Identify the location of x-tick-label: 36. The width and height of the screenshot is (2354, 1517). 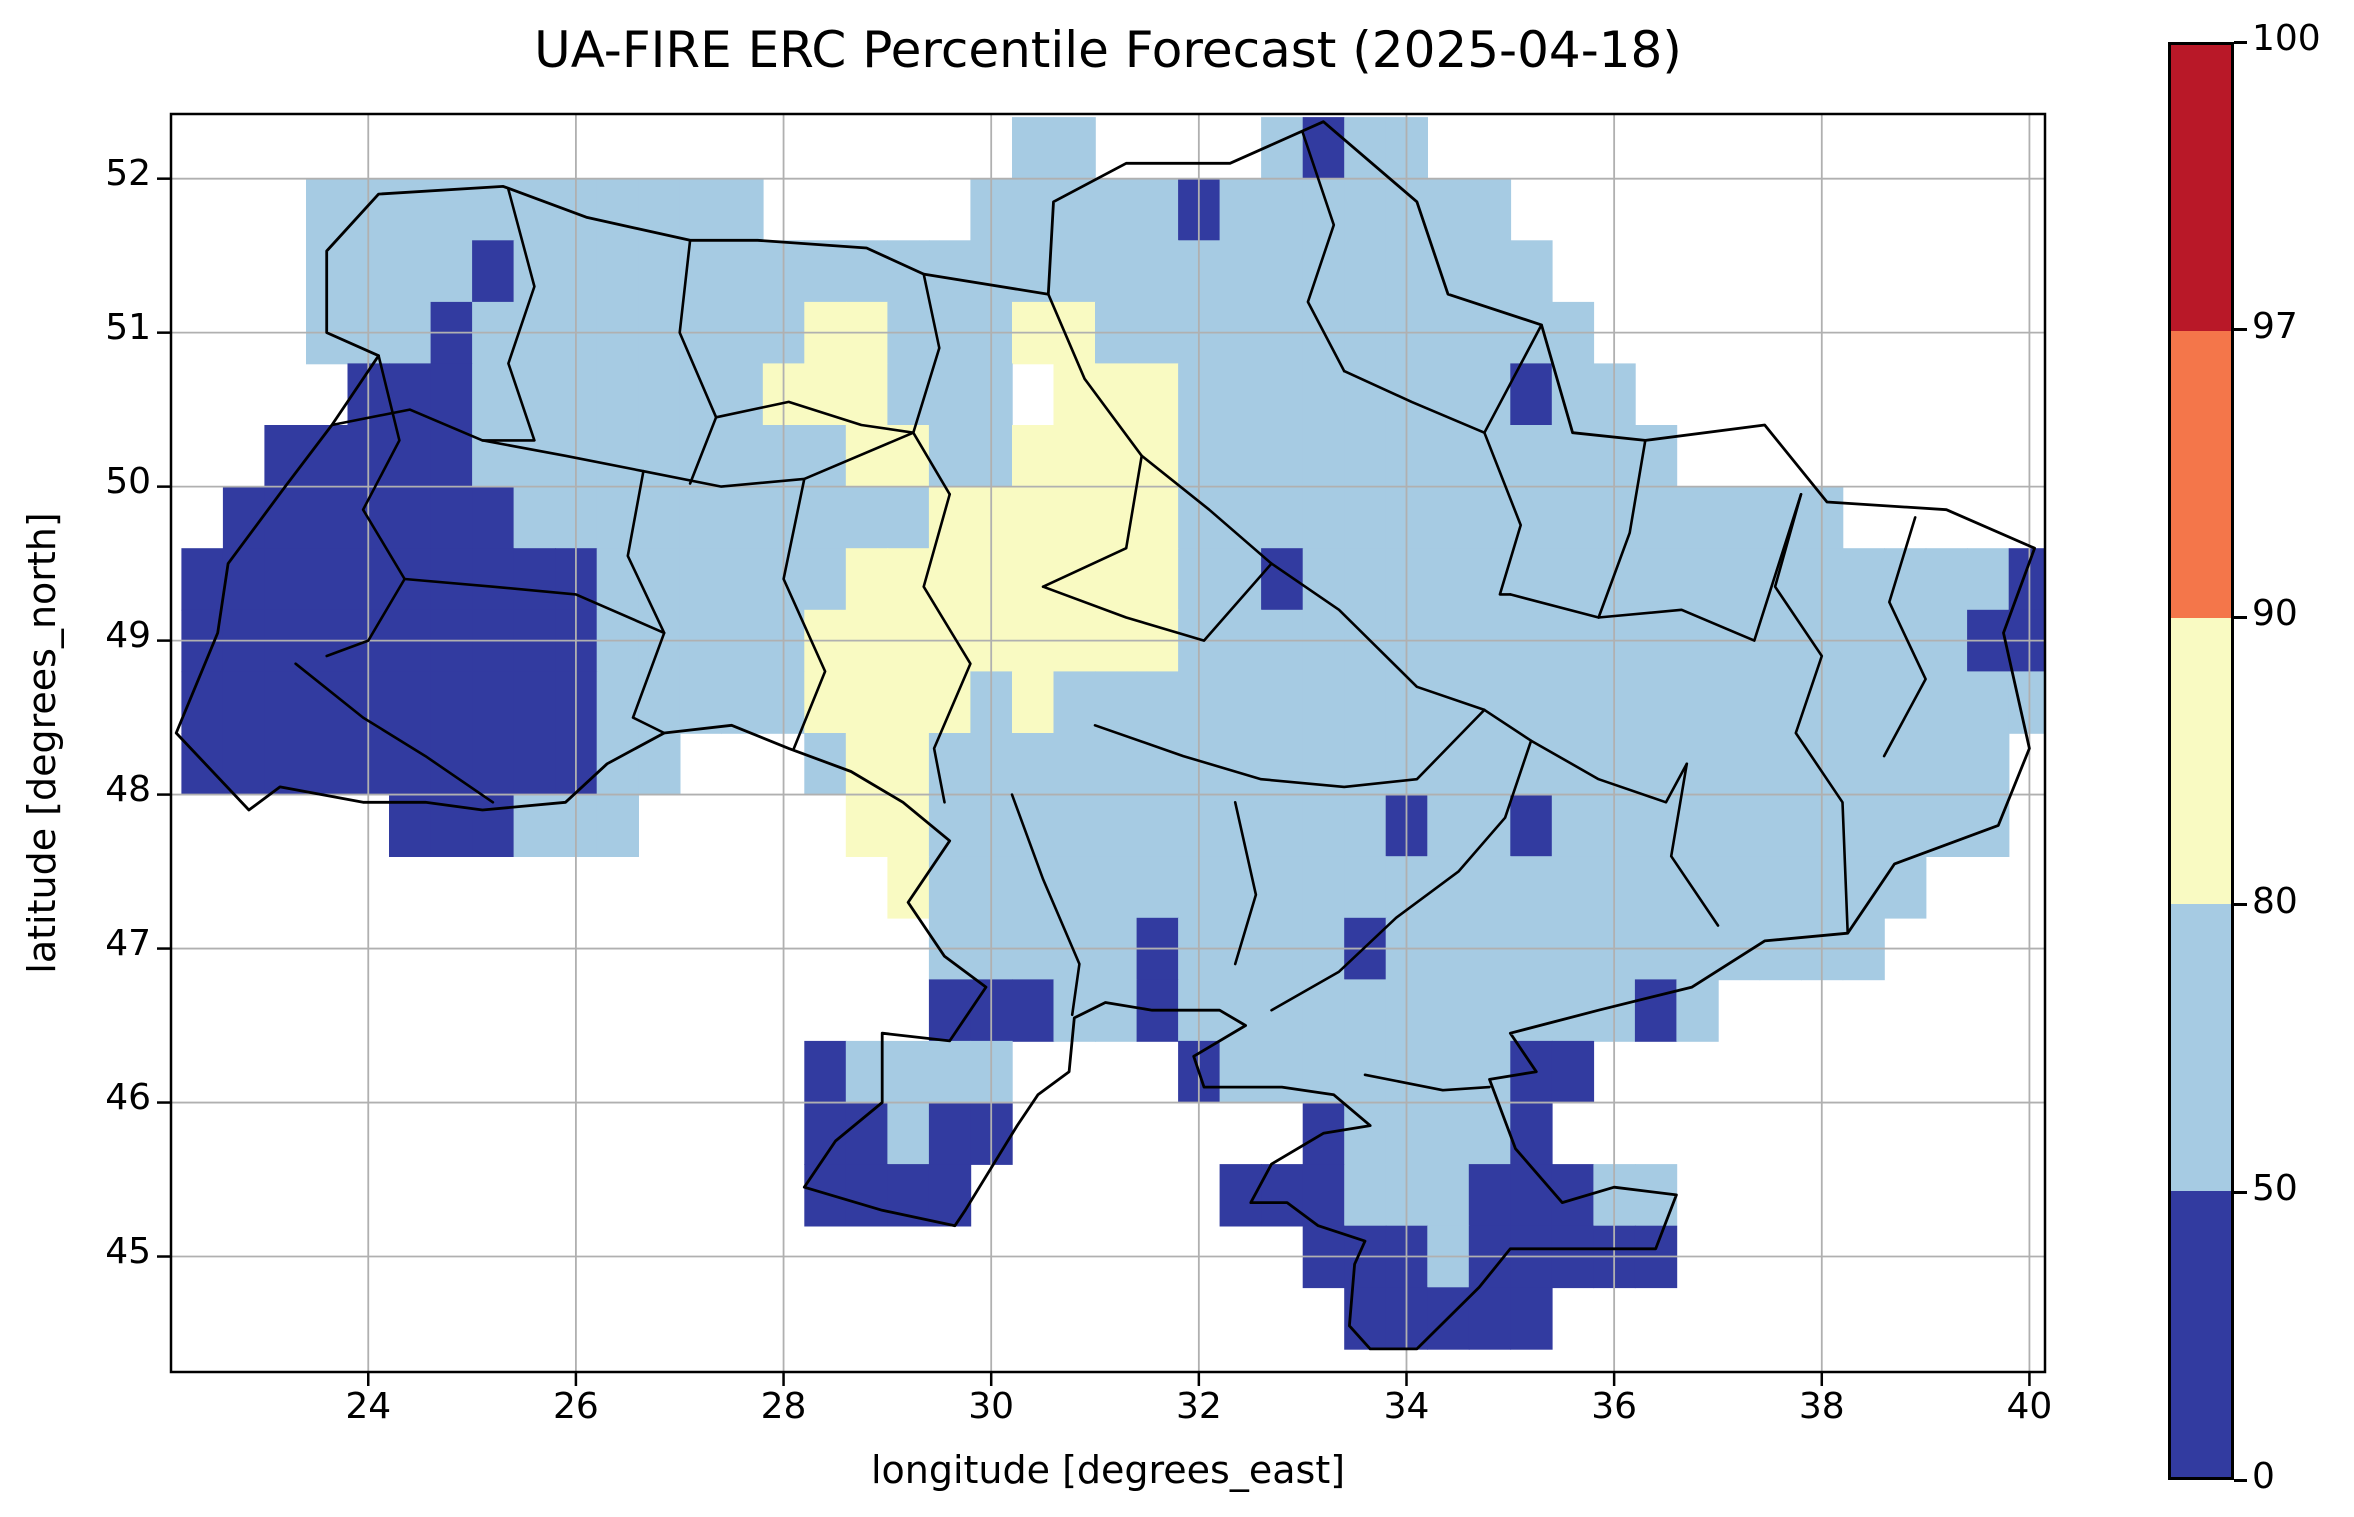
(1614, 1406).